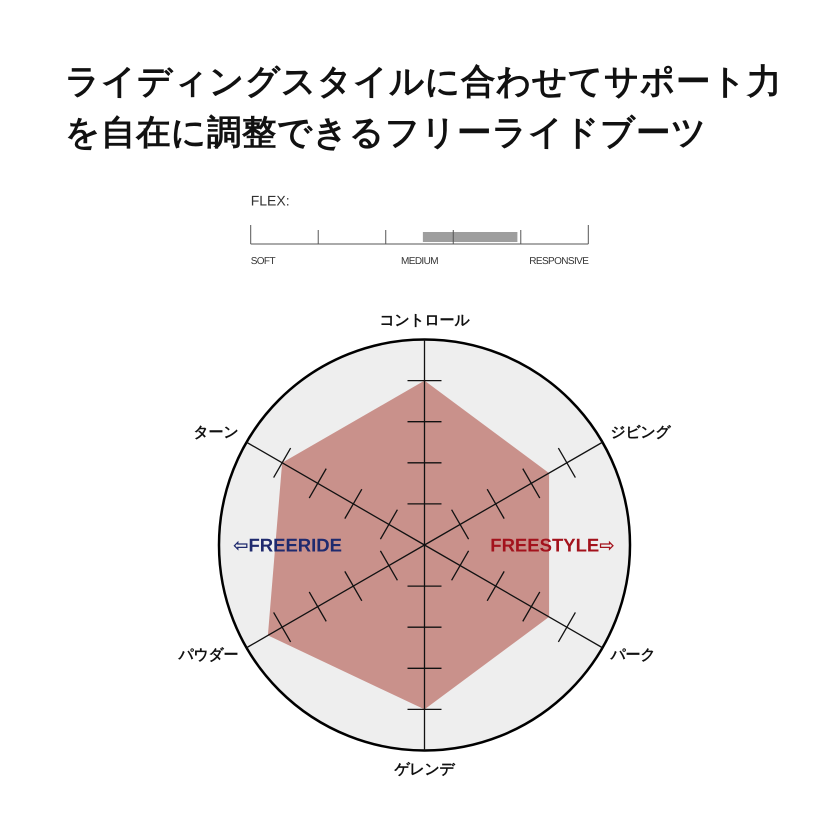 The height and width of the screenshot is (840, 840). I want to click on spoke-label: ゲレンデ, so click(425, 769).